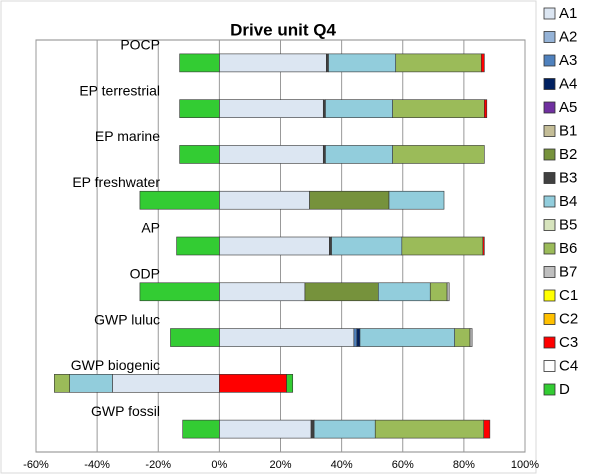  Describe the element at coordinates (568, 342) in the screenshot. I see `legend-label: C3` at that location.